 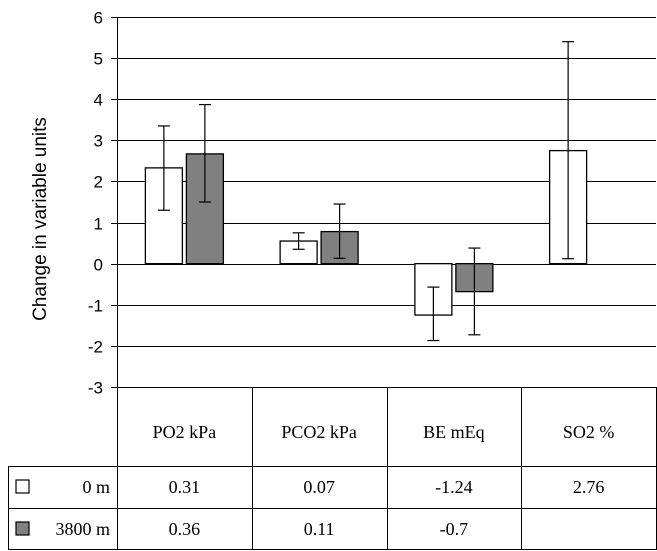 What do you see at coordinates (98, 141) in the screenshot?
I see `y-tick-label: 3` at bounding box center [98, 141].